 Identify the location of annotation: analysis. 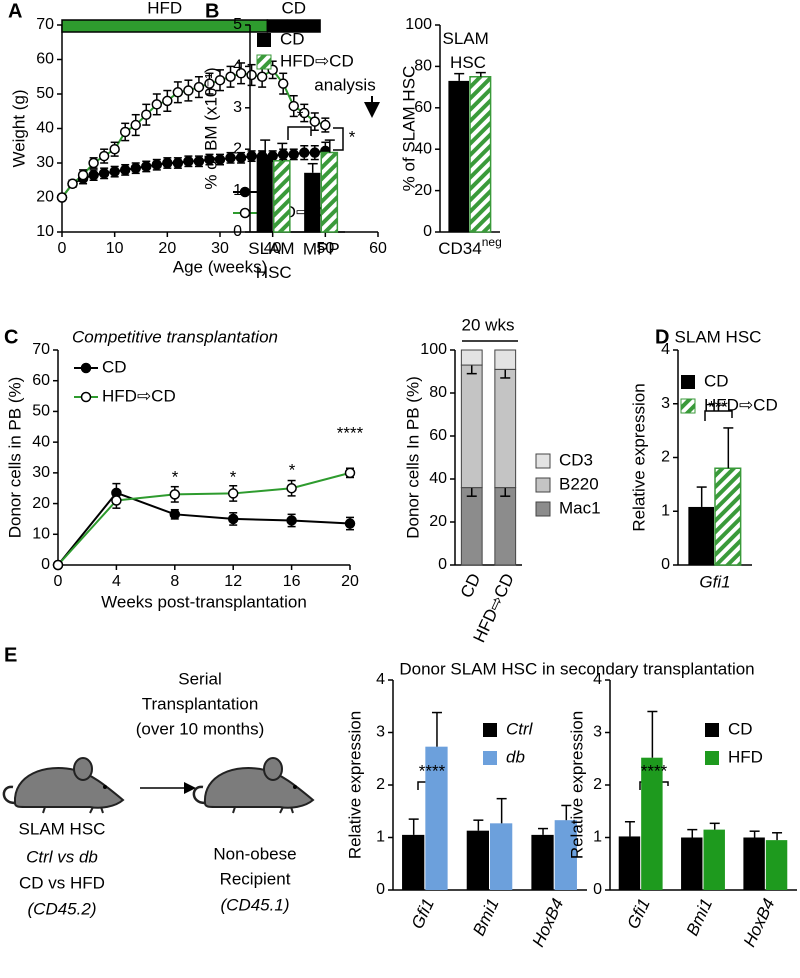
(344, 84).